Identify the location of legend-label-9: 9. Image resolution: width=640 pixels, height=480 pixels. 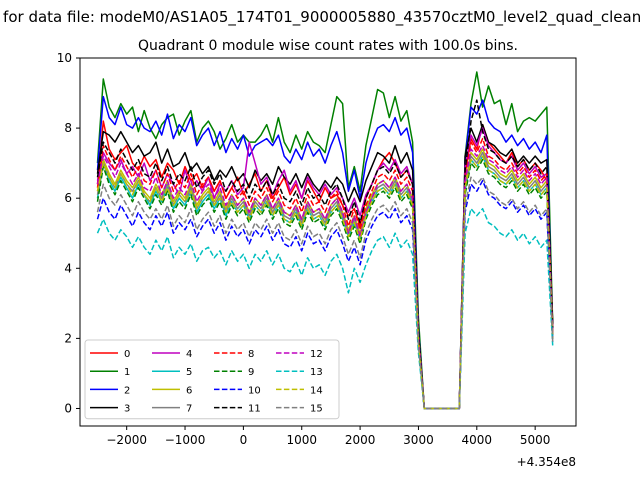
(251, 372).